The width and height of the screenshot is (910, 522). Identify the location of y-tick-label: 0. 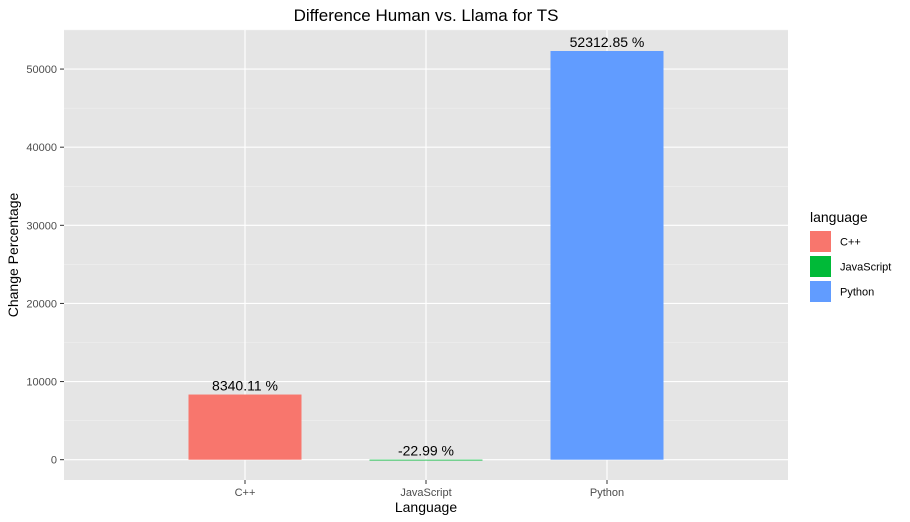
(54, 461).